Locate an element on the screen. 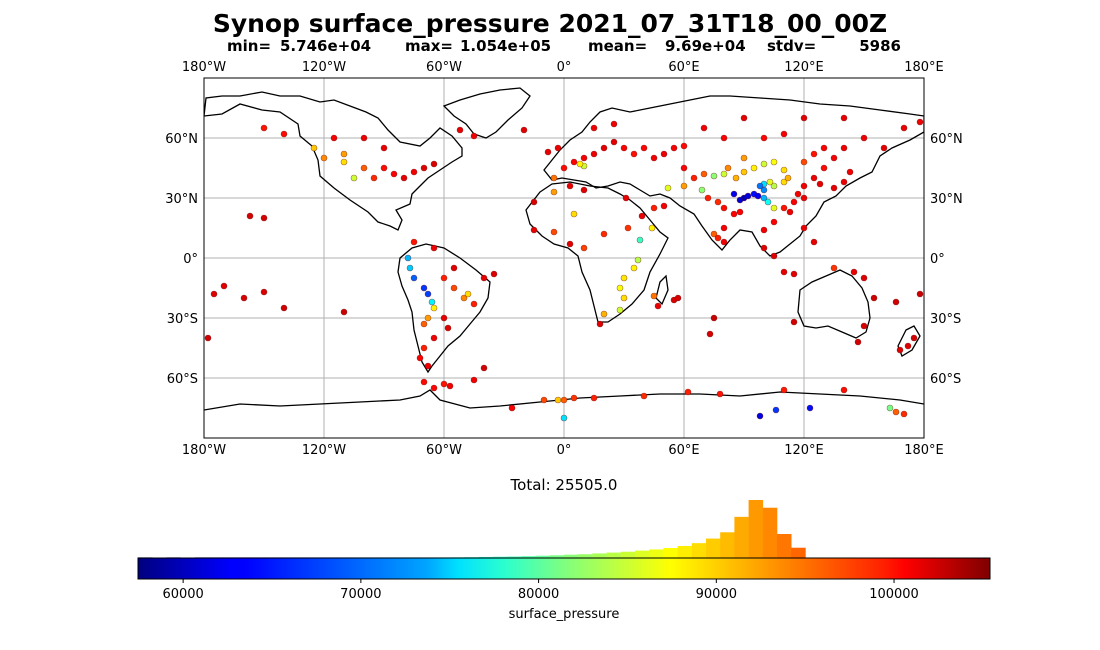 The width and height of the screenshot is (1100, 650). lon-ticks-top: 180°W 120°W 60°W 0° 60°E 120°E 180°E is located at coordinates (563, 67).